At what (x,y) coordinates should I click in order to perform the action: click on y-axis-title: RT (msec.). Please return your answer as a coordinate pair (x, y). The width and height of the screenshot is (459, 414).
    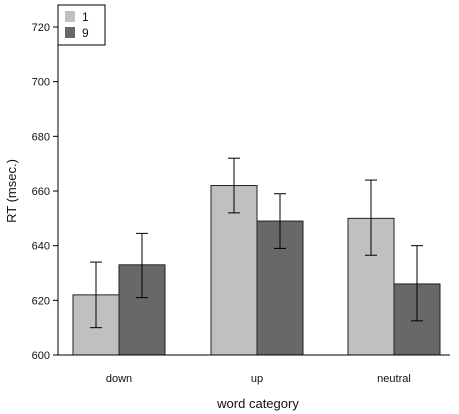
    Looking at the image, I should click on (11, 191).